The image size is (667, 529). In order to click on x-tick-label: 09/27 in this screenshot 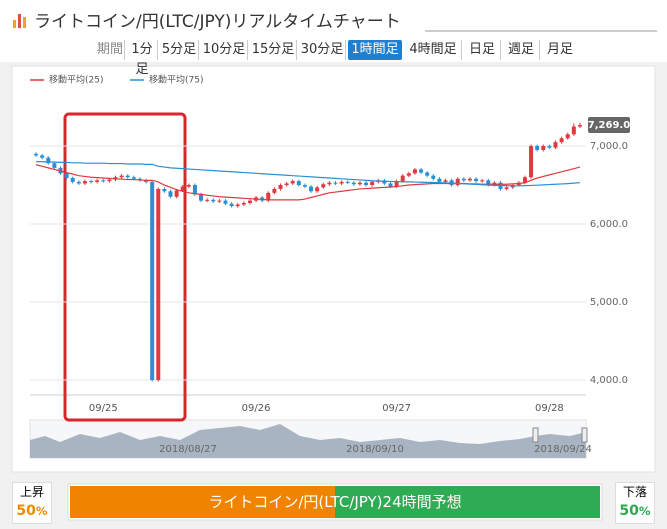, I will do `click(396, 408)`.